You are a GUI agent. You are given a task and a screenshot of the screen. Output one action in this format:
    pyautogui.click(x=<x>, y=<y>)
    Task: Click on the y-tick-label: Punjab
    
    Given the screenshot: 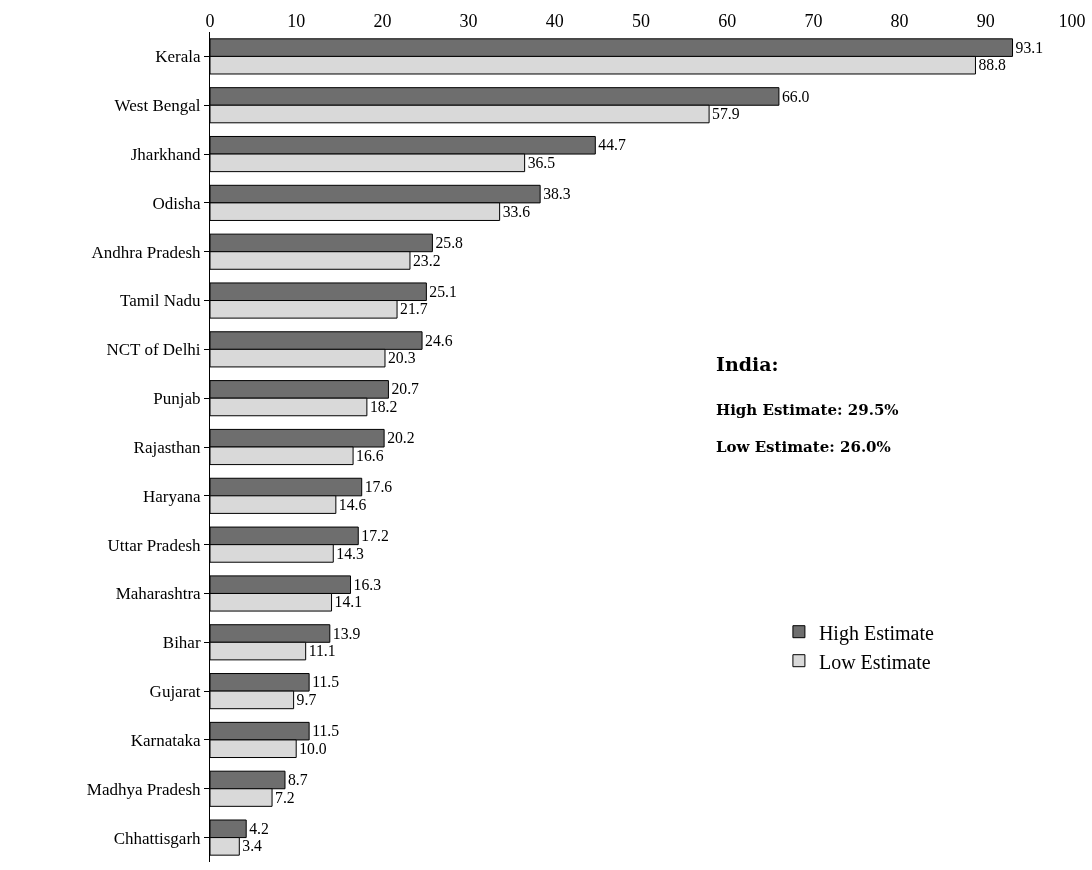 What is the action you would take?
    pyautogui.click(x=177, y=399)
    